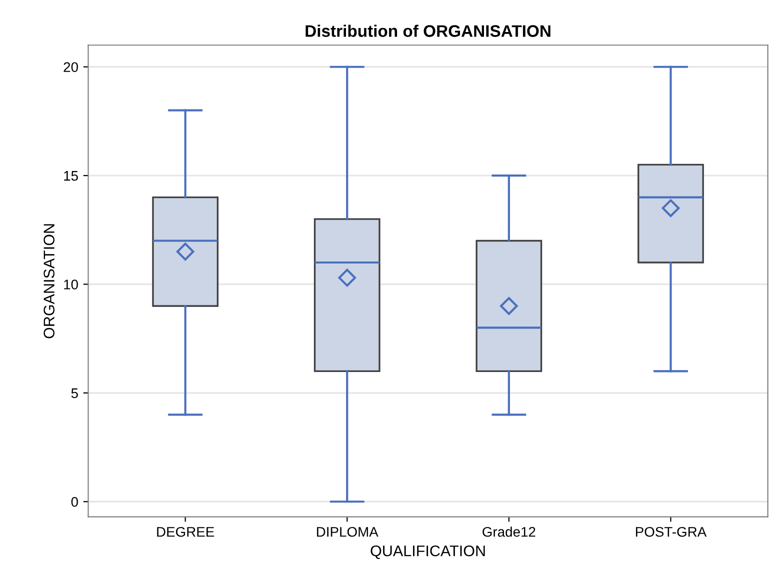 This screenshot has width=774, height=586. Describe the element at coordinates (347, 531) in the screenshot. I see `x-tick-label: DIPLOMA` at that location.